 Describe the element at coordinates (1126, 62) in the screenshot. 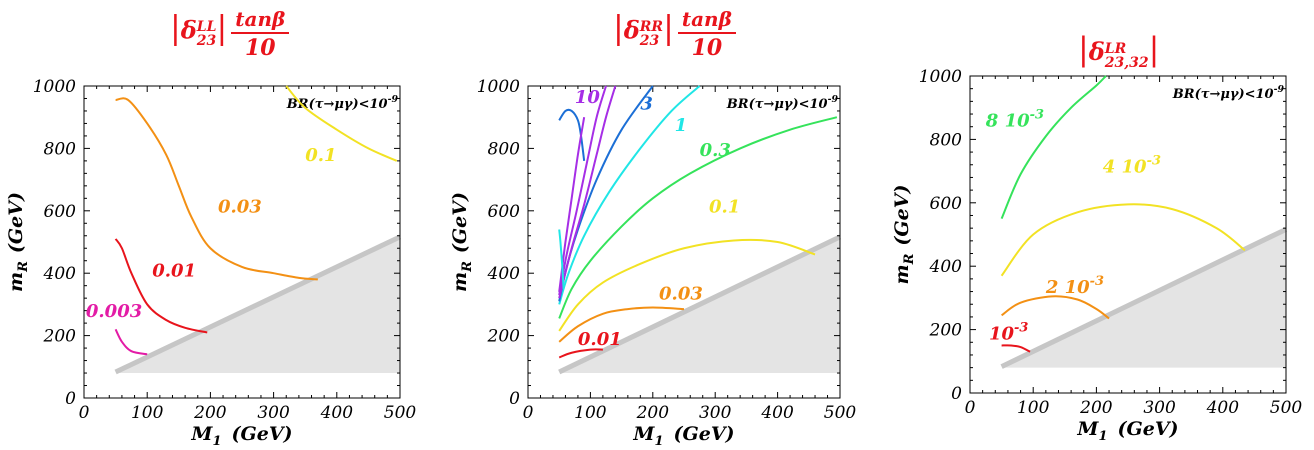

I see `title-subscript: 23,32` at that location.